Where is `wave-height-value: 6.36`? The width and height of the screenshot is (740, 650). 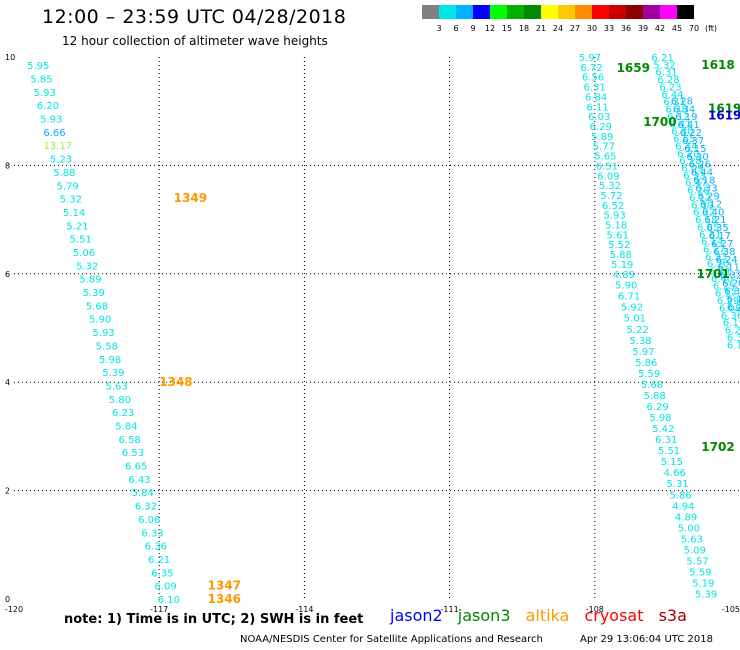 wave-height-value: 6.36 is located at coordinates (732, 291).